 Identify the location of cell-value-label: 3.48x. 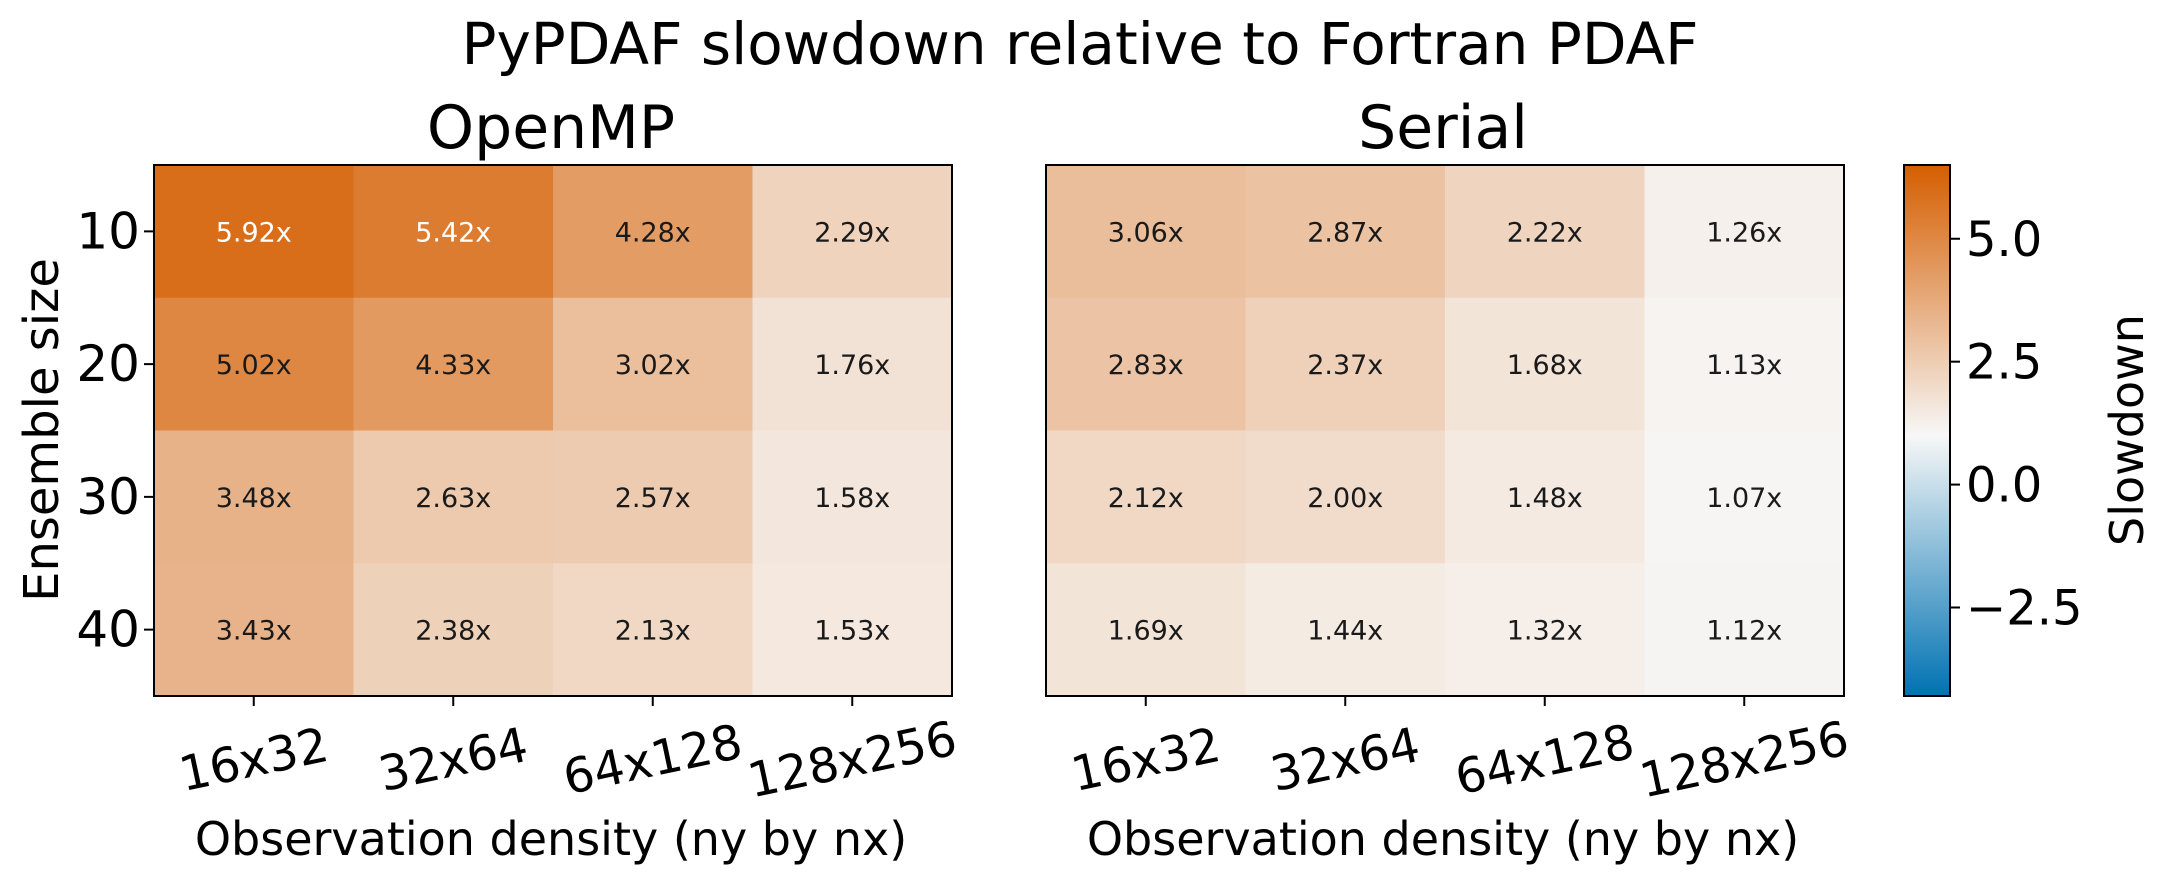
(254, 498).